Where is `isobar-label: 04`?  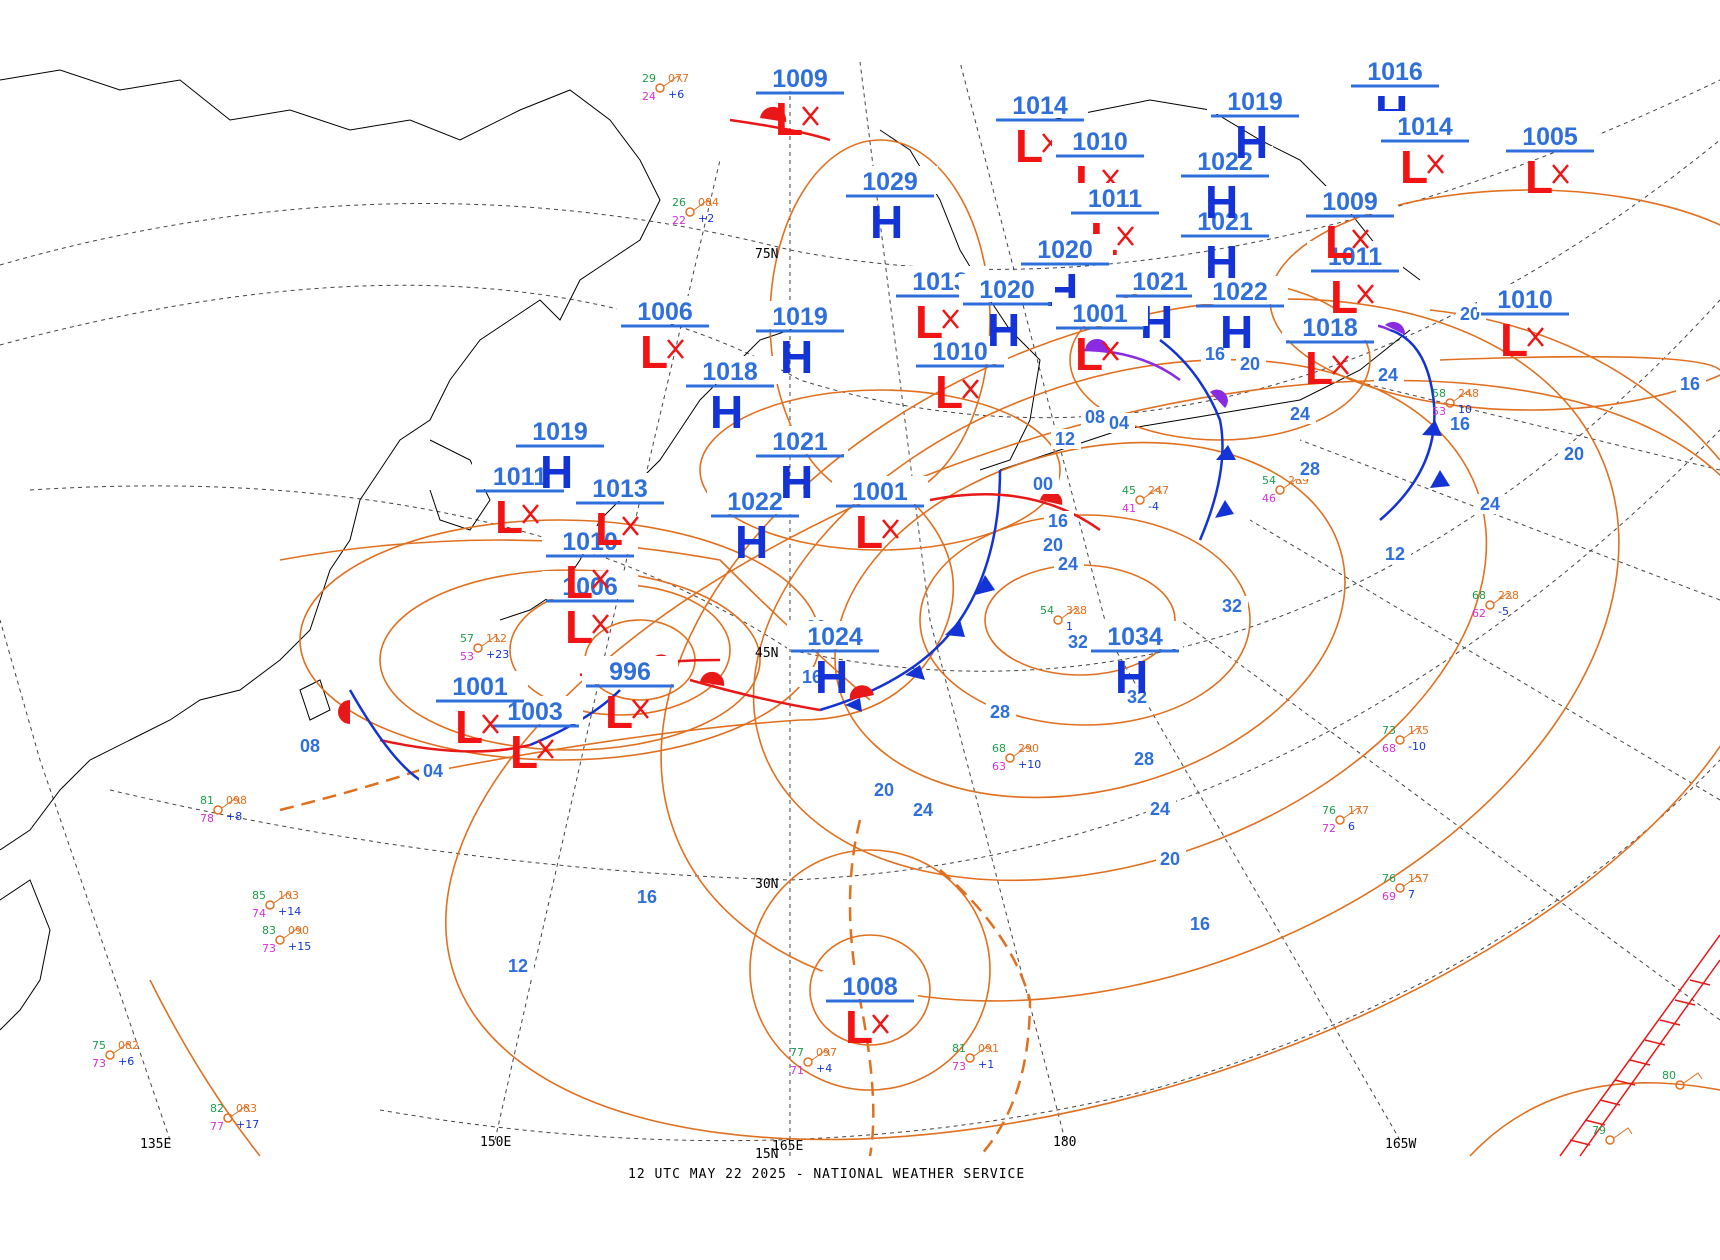 isobar-label: 04 is located at coordinates (1119, 423).